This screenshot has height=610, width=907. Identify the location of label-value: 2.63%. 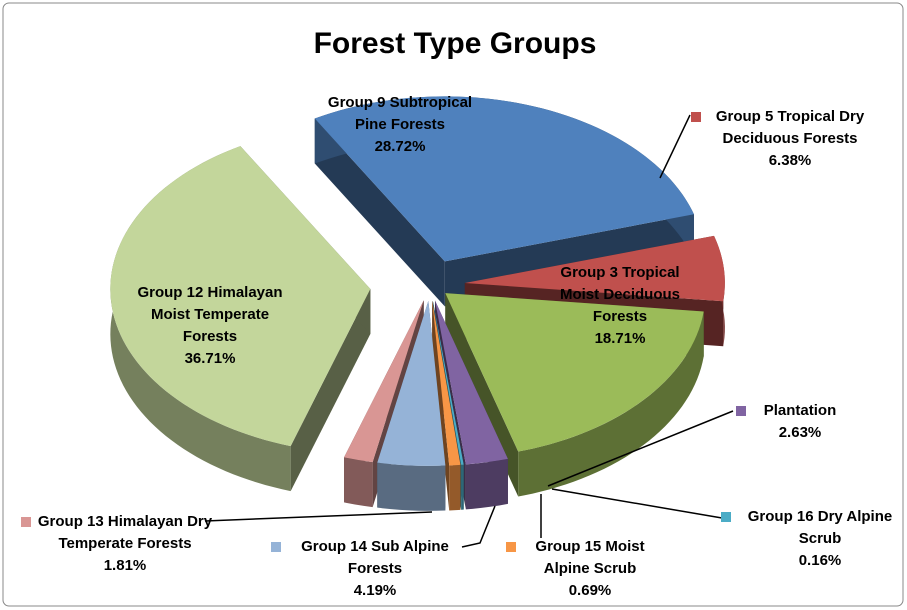
(800, 432).